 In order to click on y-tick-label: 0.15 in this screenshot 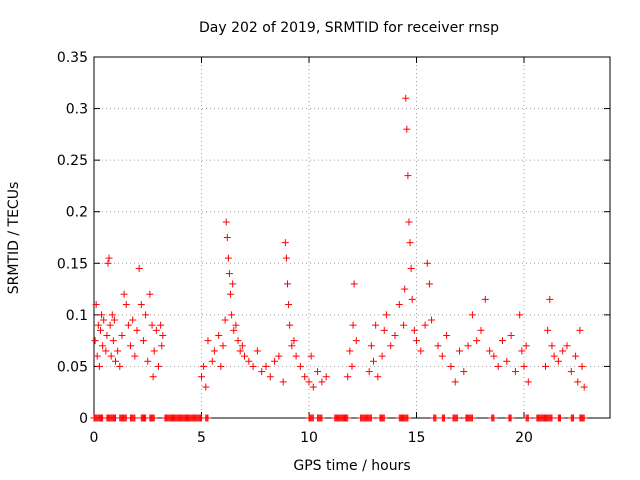, I will do `click(72, 264)`.